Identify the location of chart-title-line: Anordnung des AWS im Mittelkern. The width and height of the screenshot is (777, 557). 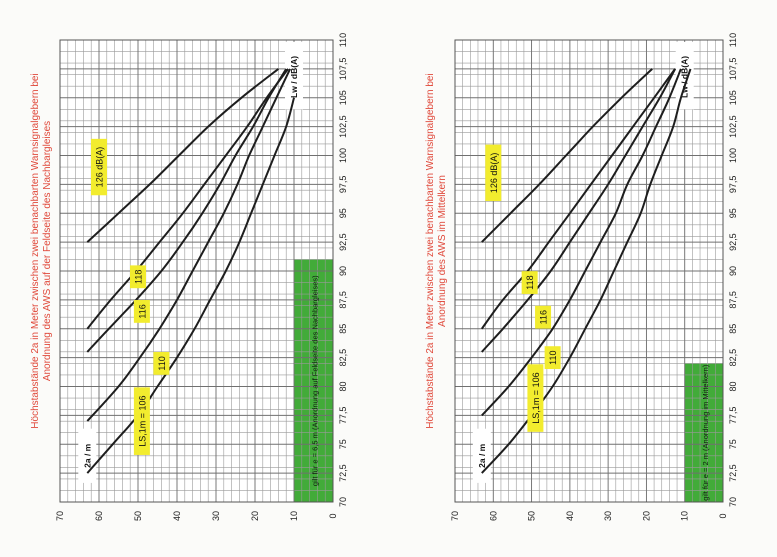
(442, 251).